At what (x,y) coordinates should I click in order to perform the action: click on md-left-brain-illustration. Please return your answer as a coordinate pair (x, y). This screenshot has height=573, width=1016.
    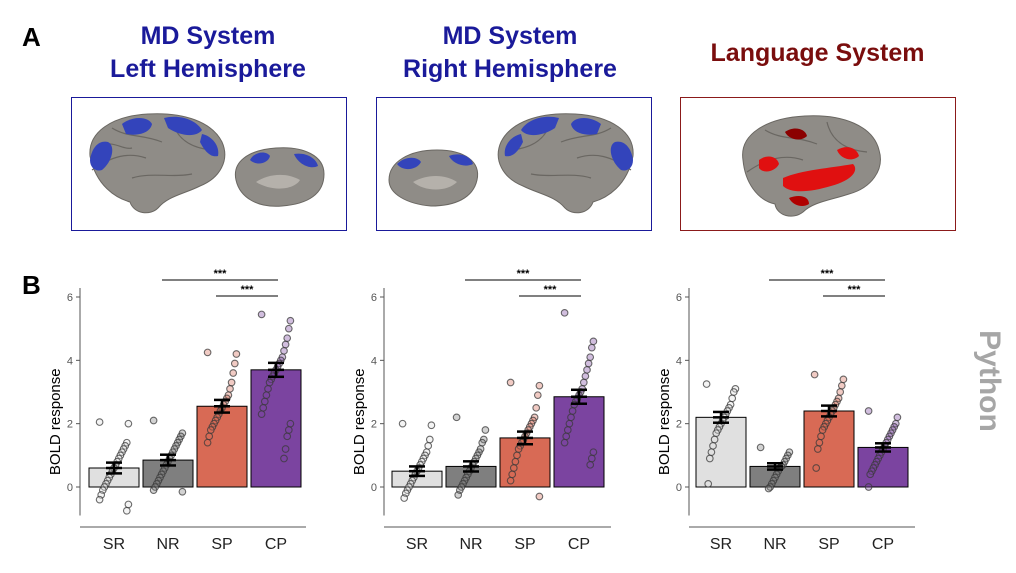
    Looking at the image, I should click on (207, 163).